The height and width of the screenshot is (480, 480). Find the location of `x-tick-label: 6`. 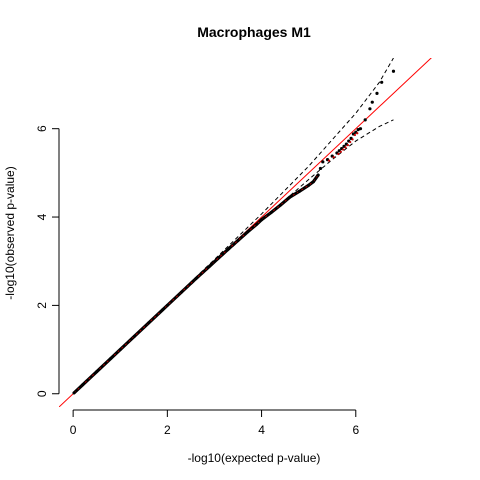

x-tick-label: 6 is located at coordinates (355, 430).